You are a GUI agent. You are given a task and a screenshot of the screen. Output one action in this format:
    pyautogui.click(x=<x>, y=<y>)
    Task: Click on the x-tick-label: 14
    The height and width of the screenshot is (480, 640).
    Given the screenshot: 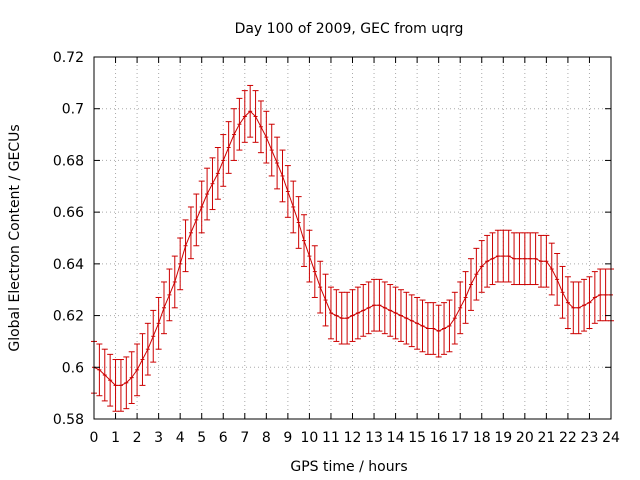 What is the action you would take?
    pyautogui.click(x=396, y=438)
    